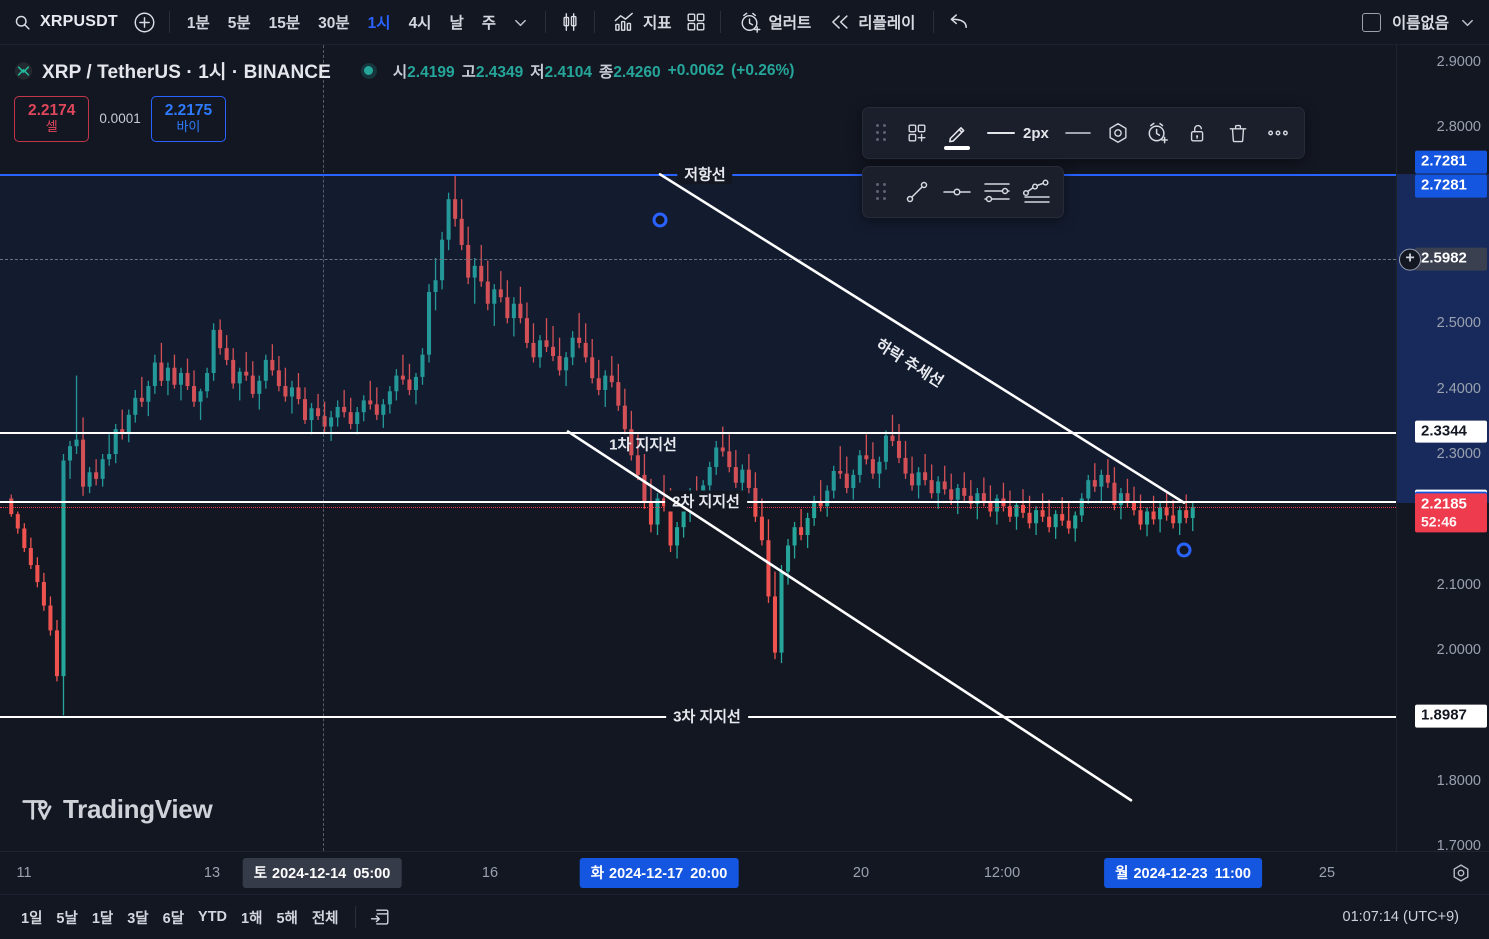 The width and height of the screenshot is (1489, 939). Describe the element at coordinates (1458, 780) in the screenshot. I see `price-tick: 1.8000` at that location.